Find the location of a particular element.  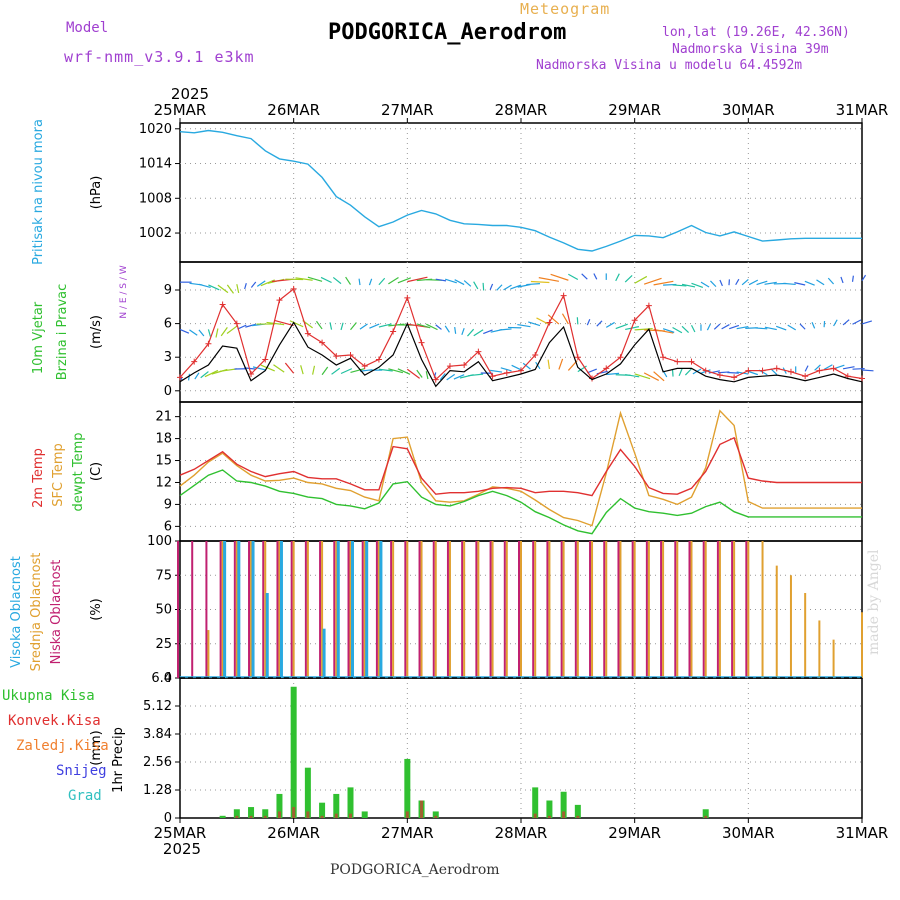

pressure-ytick-label: 1014 is located at coordinates (155, 164).